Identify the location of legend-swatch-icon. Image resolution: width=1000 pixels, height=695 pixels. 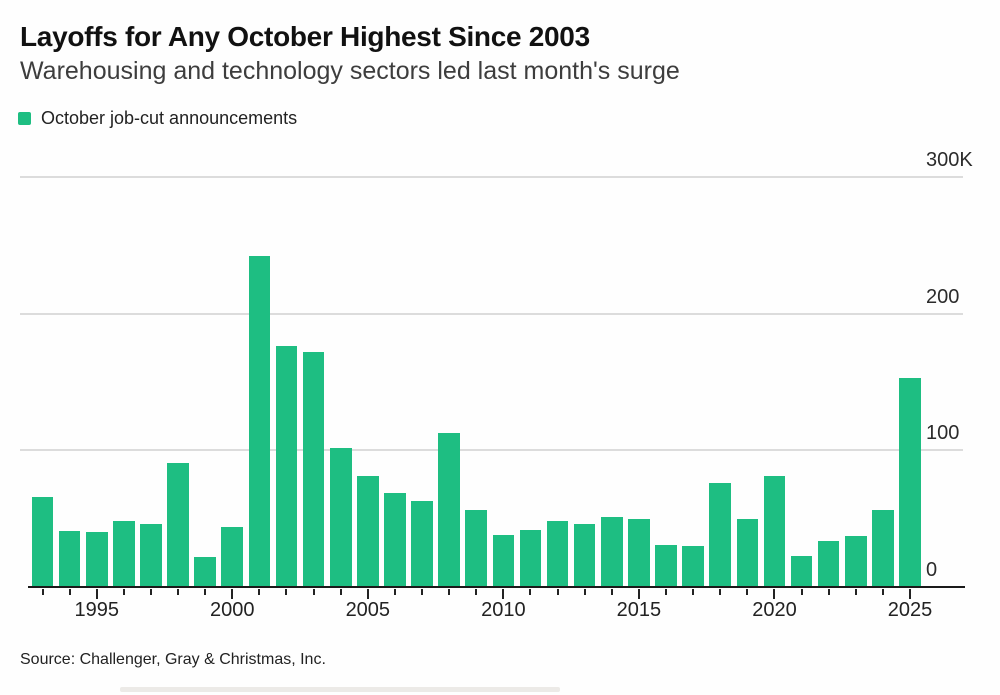
(24, 118).